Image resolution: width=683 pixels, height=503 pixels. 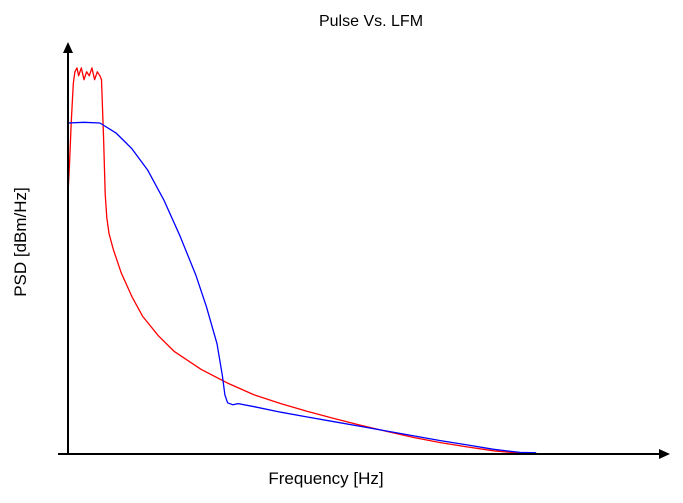 I want to click on x-axis-label: Frequency [Hz], so click(x=325, y=478).